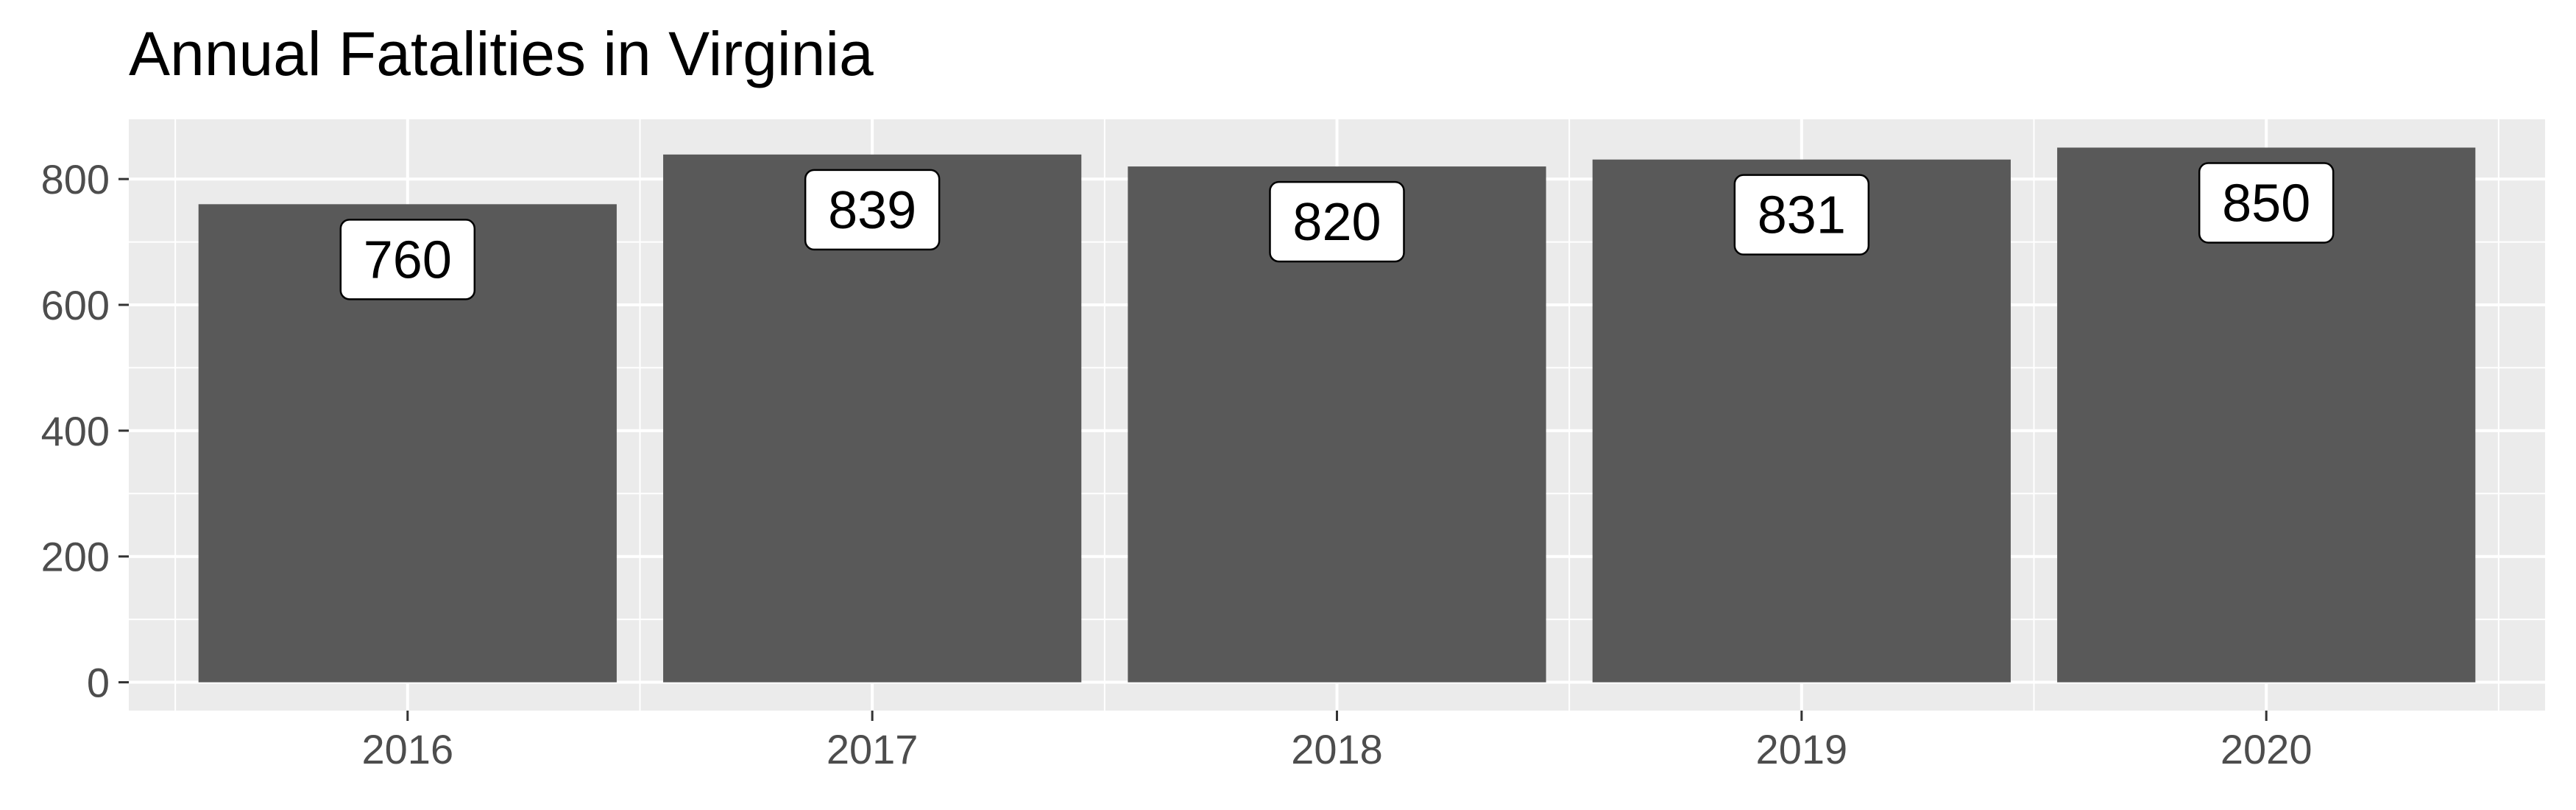  I want to click on data-label-box-2017, so click(873, 210).